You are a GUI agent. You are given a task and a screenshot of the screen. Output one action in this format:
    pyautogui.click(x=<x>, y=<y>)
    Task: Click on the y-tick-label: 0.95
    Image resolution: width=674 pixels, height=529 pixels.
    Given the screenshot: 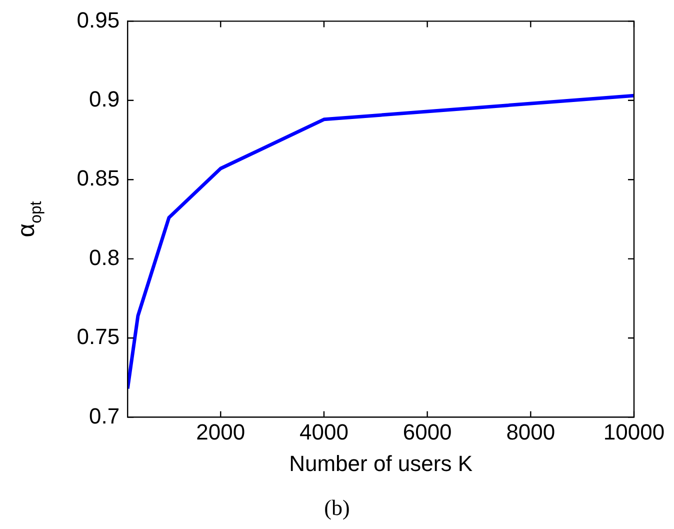 What is the action you would take?
    pyautogui.click(x=98, y=19)
    